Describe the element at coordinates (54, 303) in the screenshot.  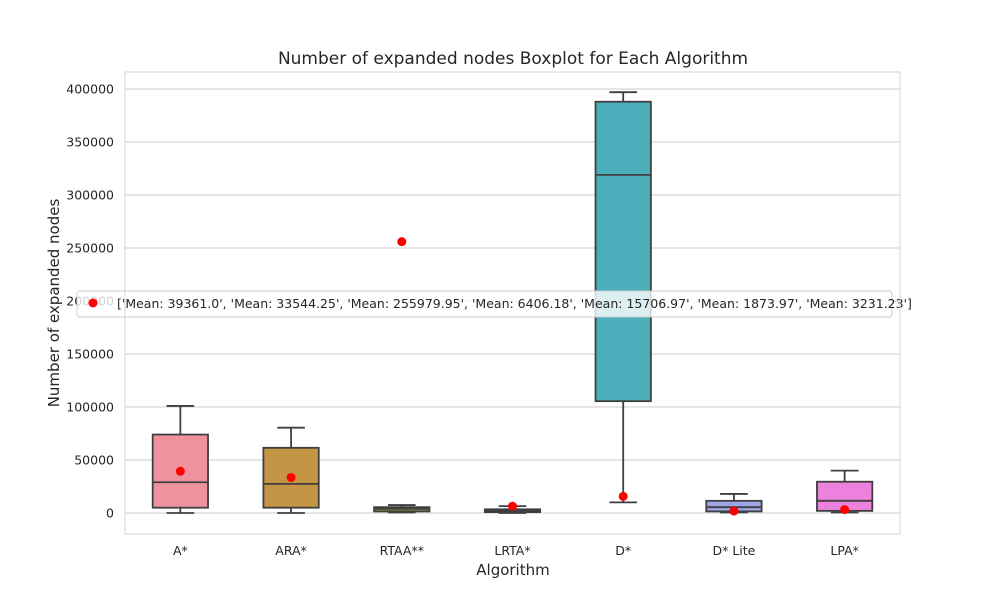
I see `y-axis-label: Number of expanded nodes` at that location.